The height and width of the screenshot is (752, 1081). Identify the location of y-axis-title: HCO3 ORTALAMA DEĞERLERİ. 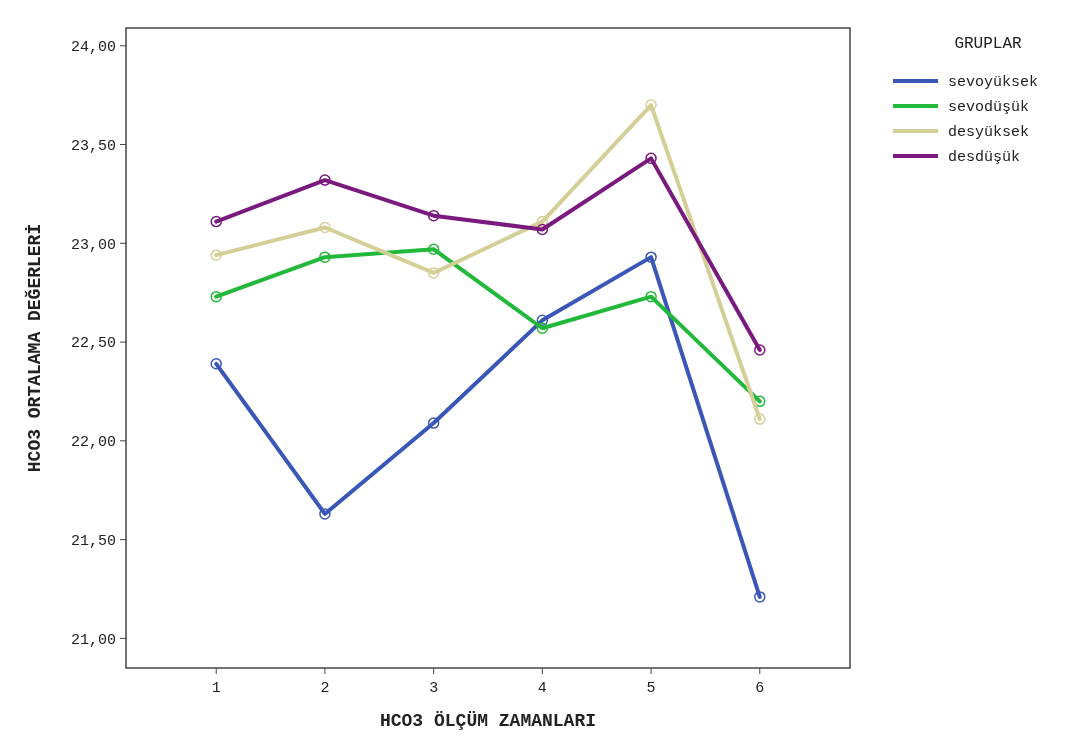
(34, 348).